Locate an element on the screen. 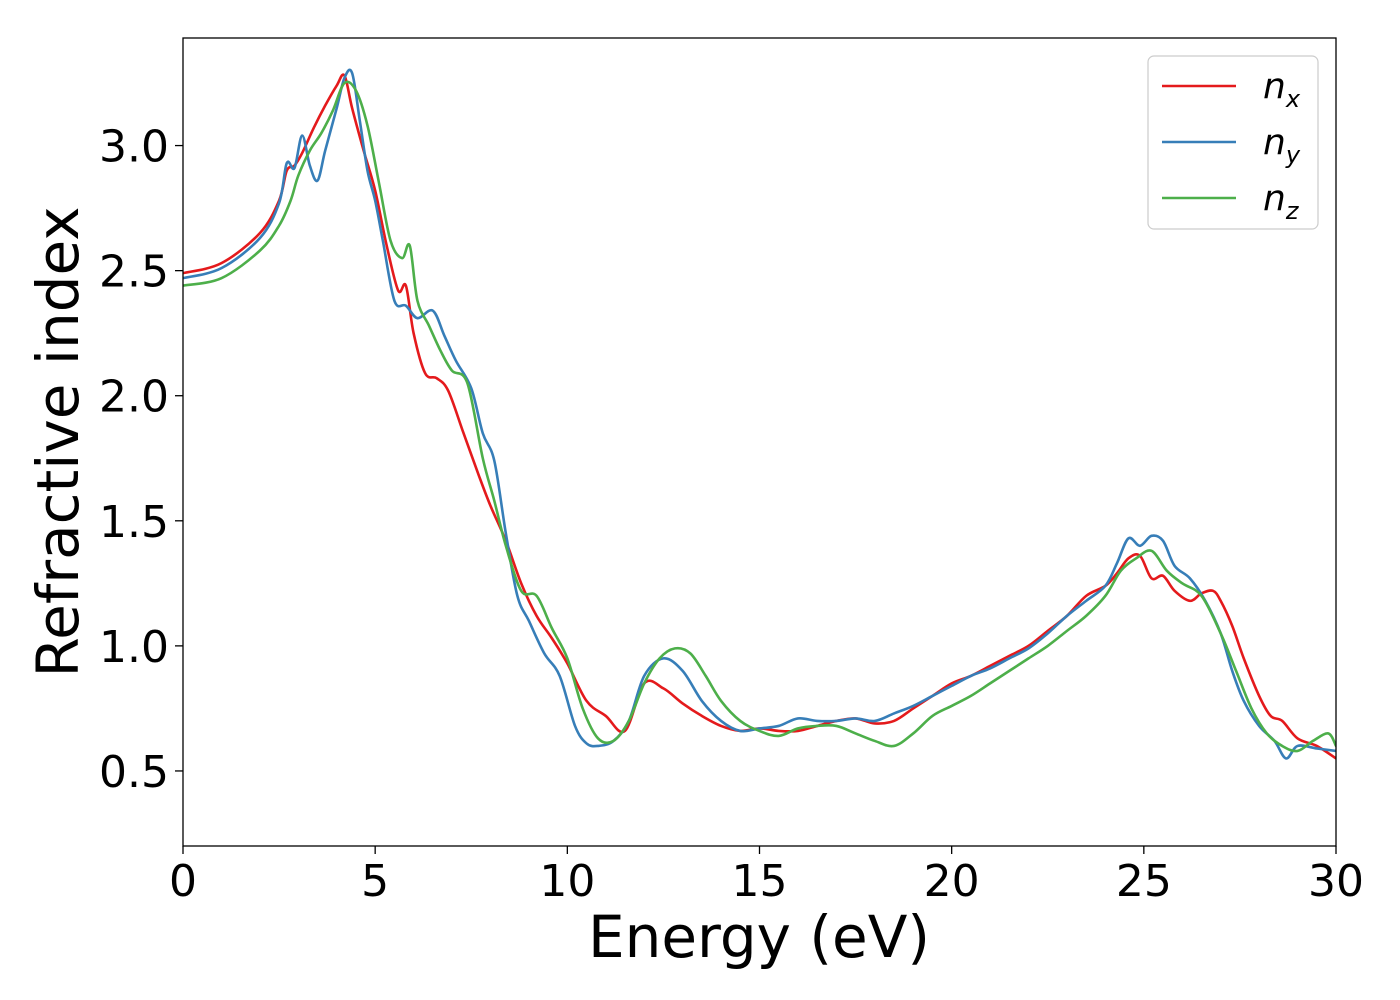 This screenshot has height=1000, width=1400. x-tick-label: 0 is located at coordinates (183, 881).